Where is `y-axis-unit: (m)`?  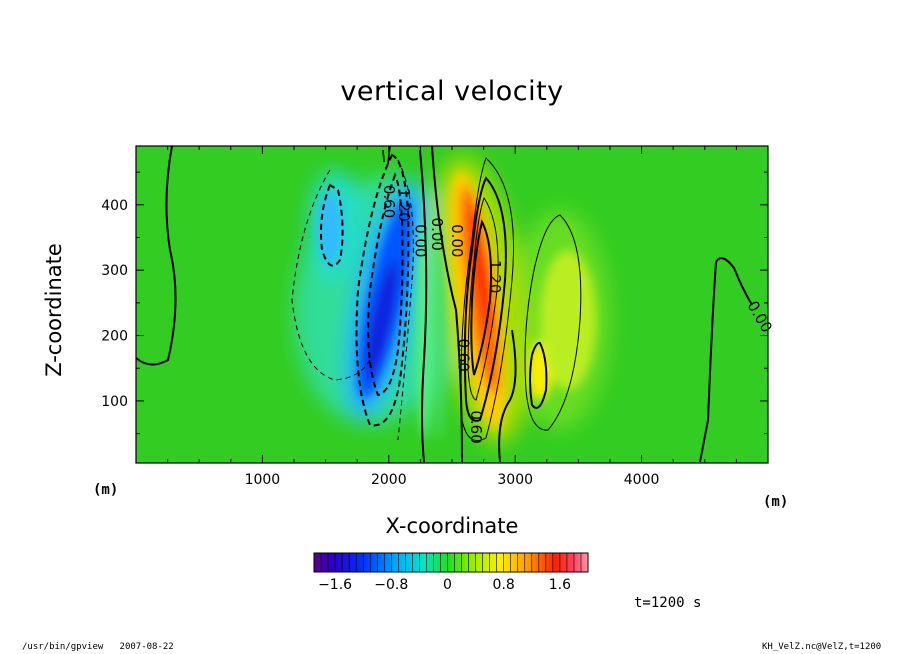
y-axis-unit: (m) is located at coordinates (106, 490).